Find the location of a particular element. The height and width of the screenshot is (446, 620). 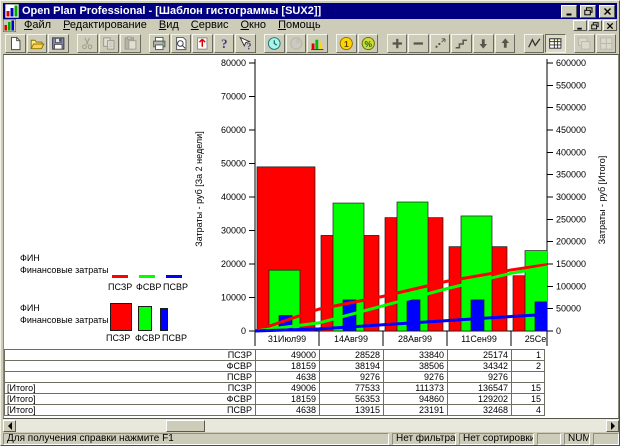

bar-swatch-blue is located at coordinates (164, 319).